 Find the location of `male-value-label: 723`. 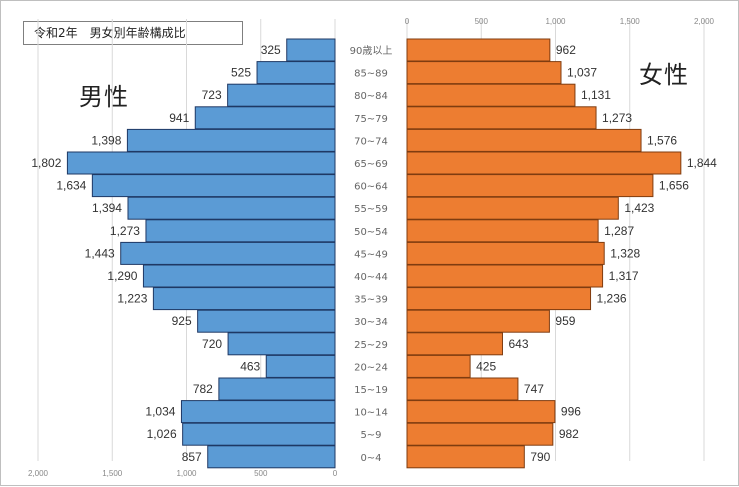

male-value-label: 723 is located at coordinates (212, 95).